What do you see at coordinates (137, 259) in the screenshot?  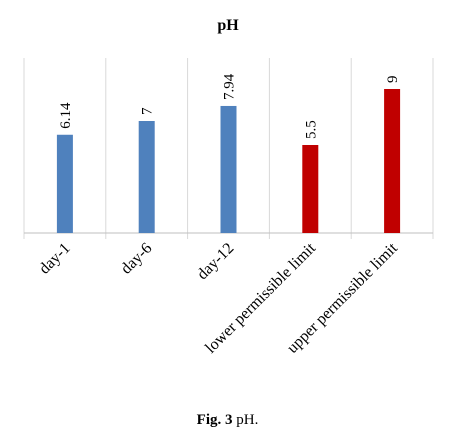 I see `tick-label-1: day-6` at bounding box center [137, 259].